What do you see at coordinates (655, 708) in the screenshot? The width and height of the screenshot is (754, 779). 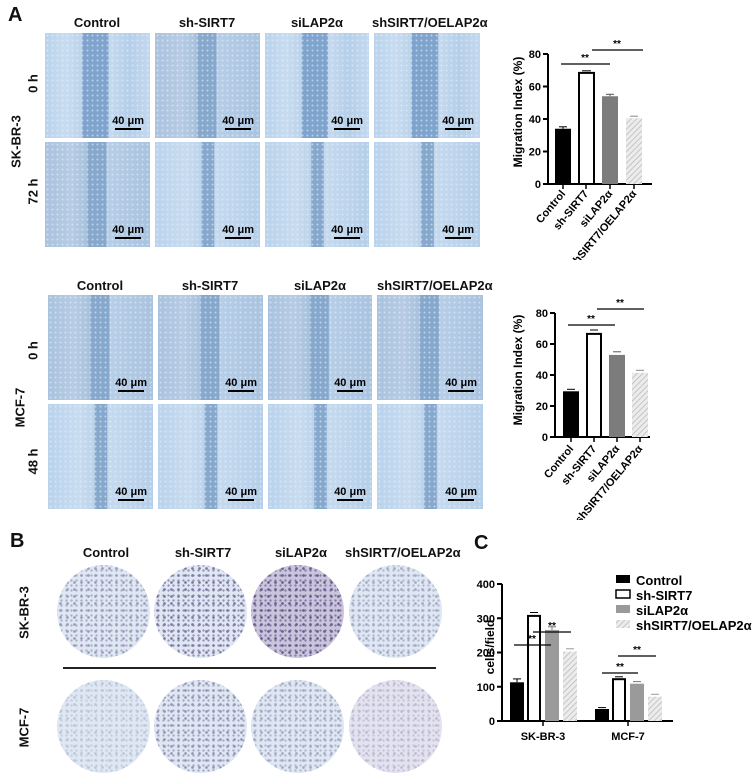 I see `bar-mcf7-shsirt7-oelap2a` at bounding box center [655, 708].